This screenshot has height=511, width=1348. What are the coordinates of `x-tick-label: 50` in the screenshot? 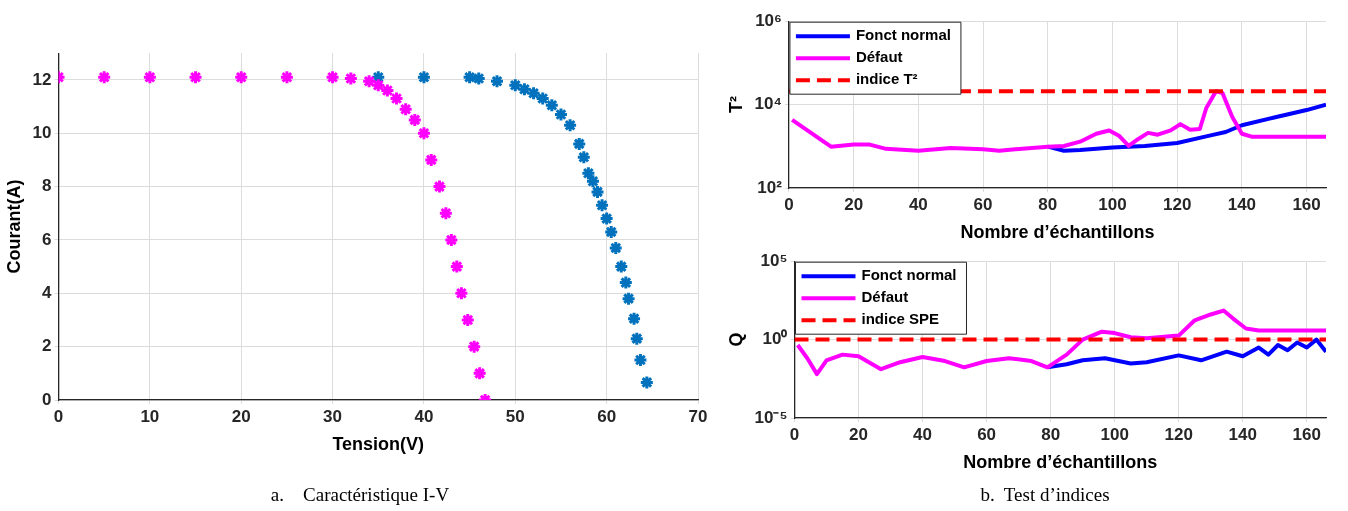 It's located at (515, 416).